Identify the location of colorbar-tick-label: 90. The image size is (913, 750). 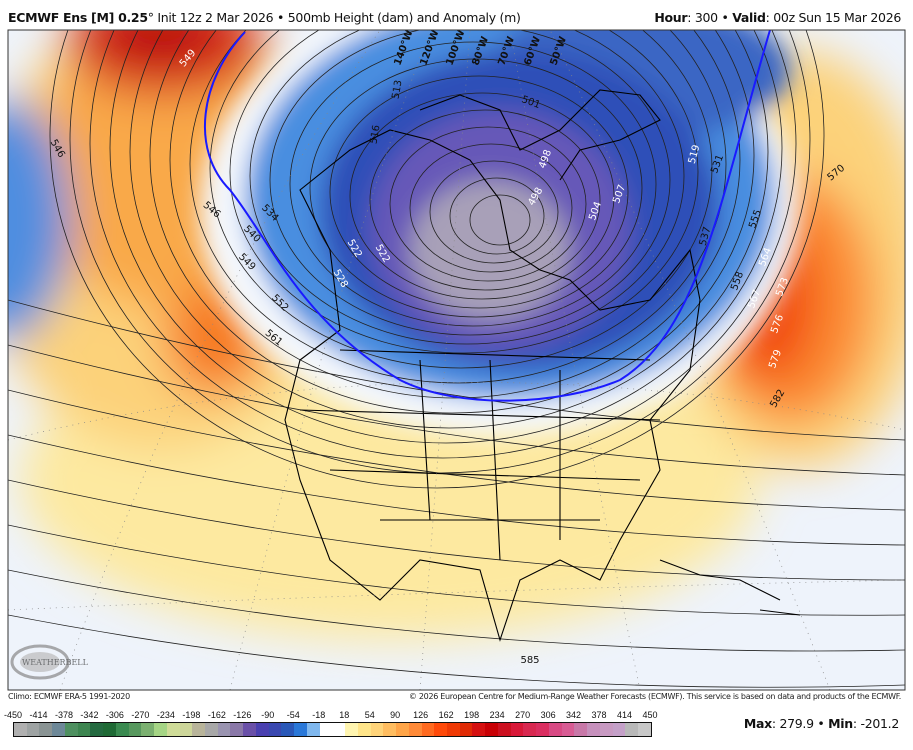
(395, 715).